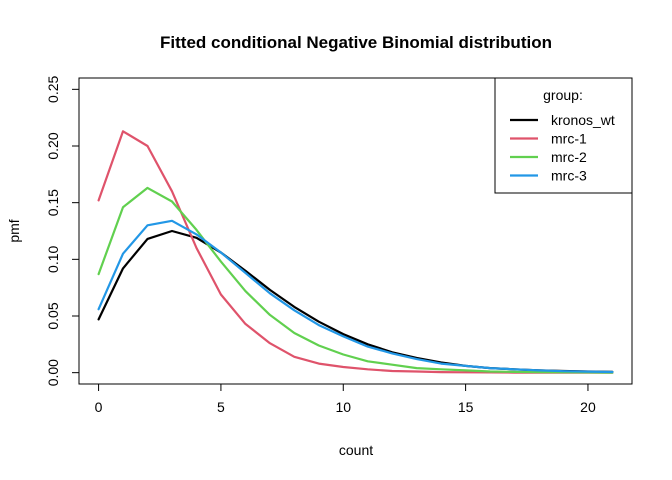  Describe the element at coordinates (588, 407) in the screenshot. I see `x-tick-label: 20` at that location.